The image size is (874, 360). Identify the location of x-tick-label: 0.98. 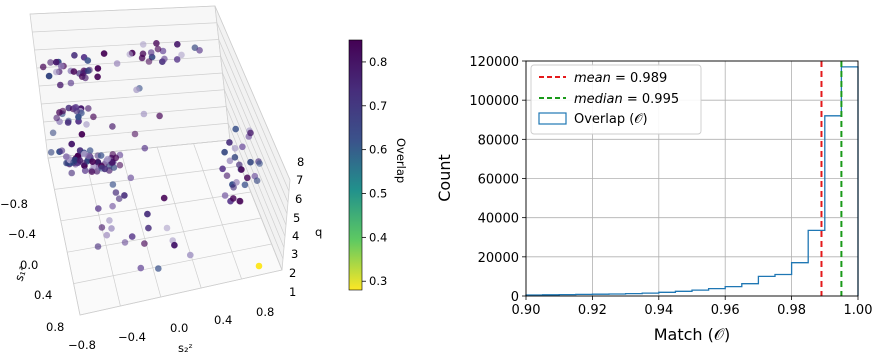
(791, 310).